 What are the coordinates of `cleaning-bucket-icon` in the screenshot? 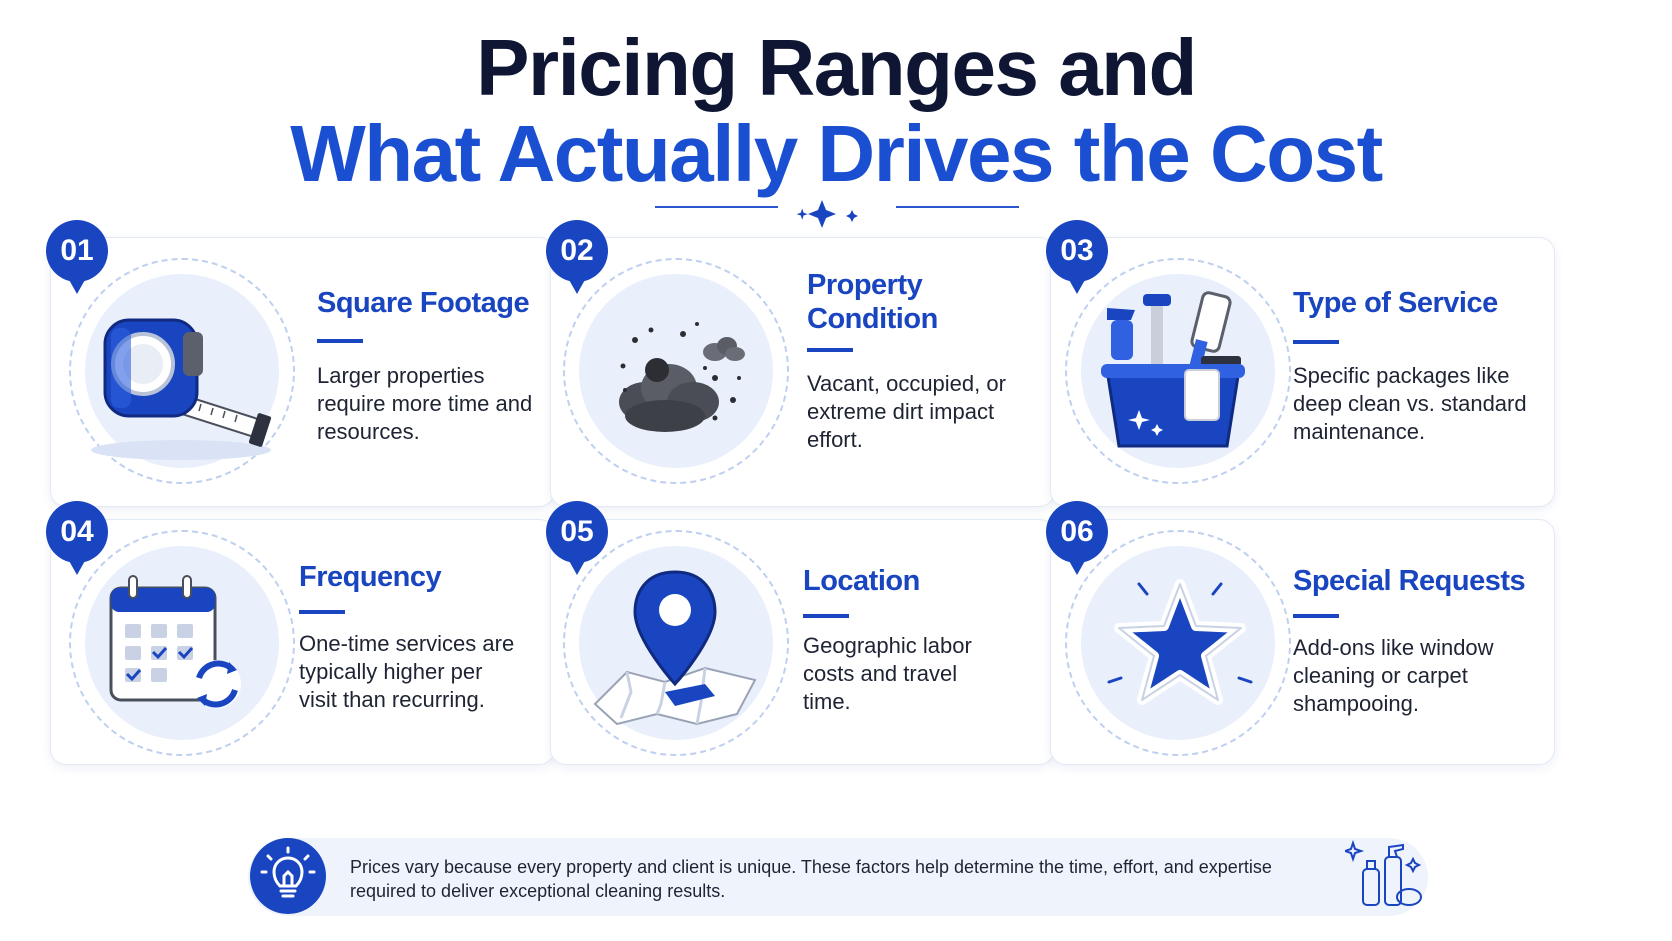 It's located at (1173, 369).